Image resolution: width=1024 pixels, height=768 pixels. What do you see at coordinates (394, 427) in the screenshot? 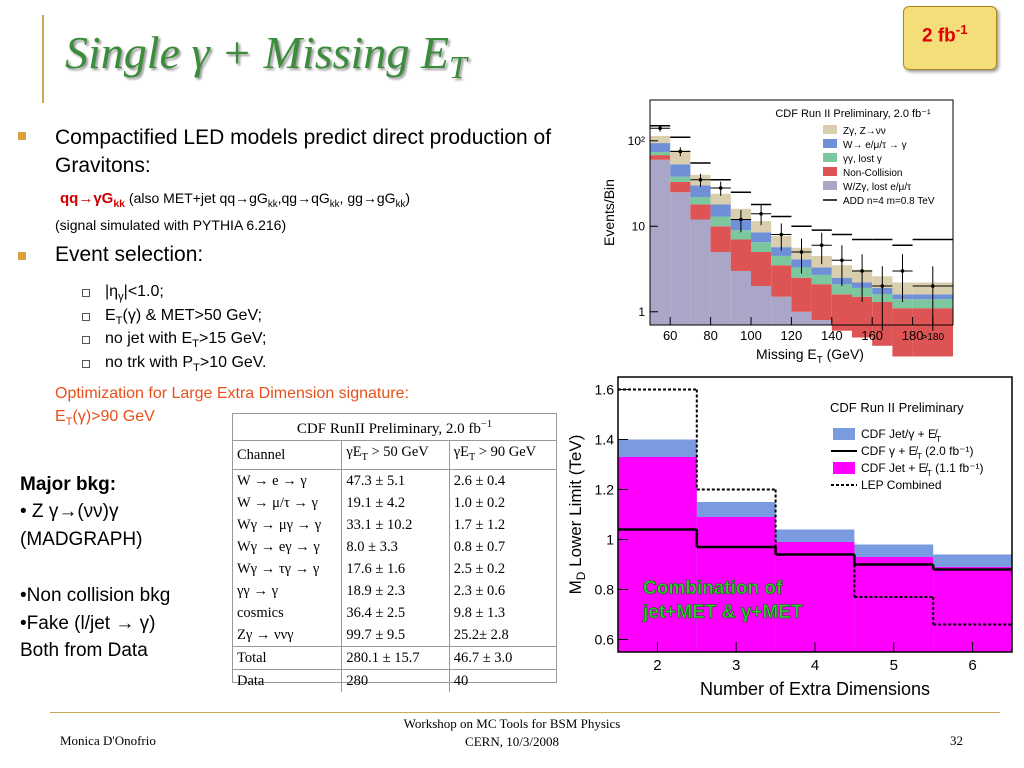
I see `table-title: CDF RunII Preliminary, 2.0 fb−1` at bounding box center [394, 427].